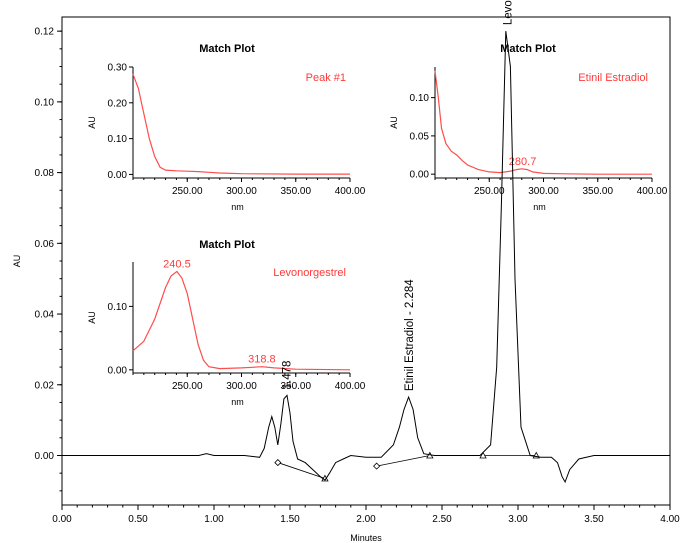 This screenshot has width=680, height=543. I want to click on x-tick-label: 3.50, so click(594, 519).